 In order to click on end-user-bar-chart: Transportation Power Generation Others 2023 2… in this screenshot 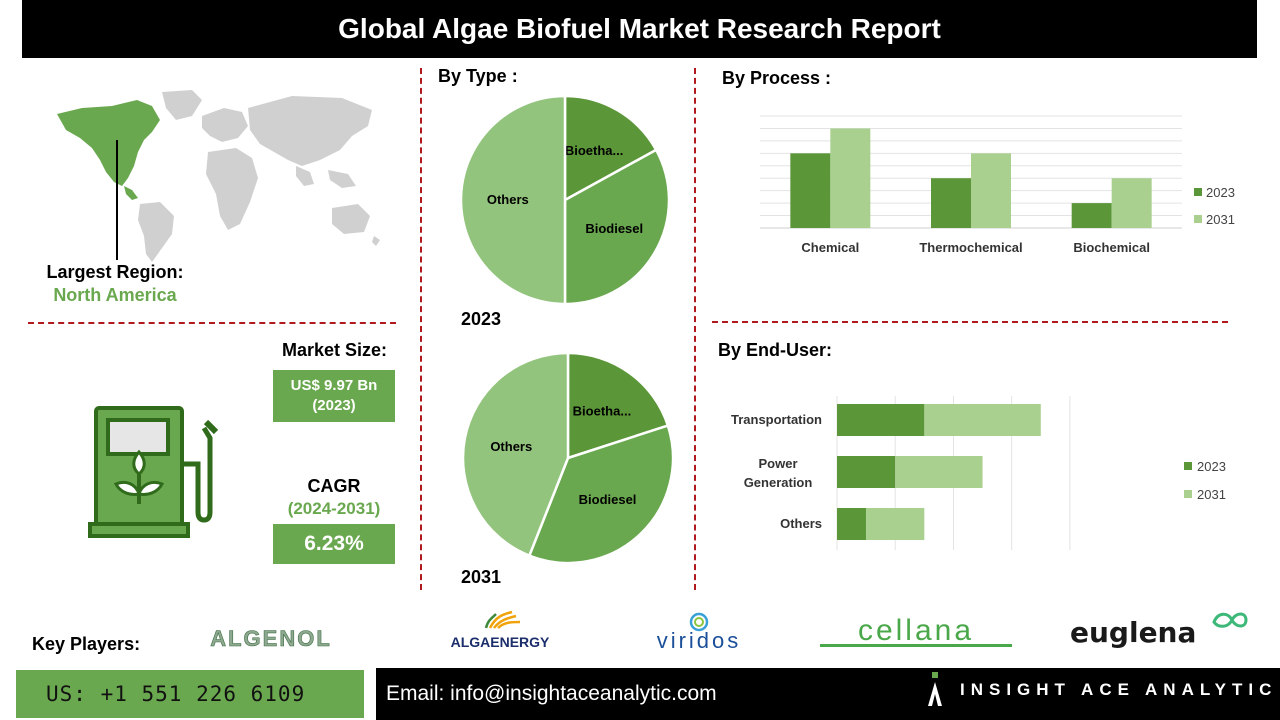, I will do `click(978, 473)`.